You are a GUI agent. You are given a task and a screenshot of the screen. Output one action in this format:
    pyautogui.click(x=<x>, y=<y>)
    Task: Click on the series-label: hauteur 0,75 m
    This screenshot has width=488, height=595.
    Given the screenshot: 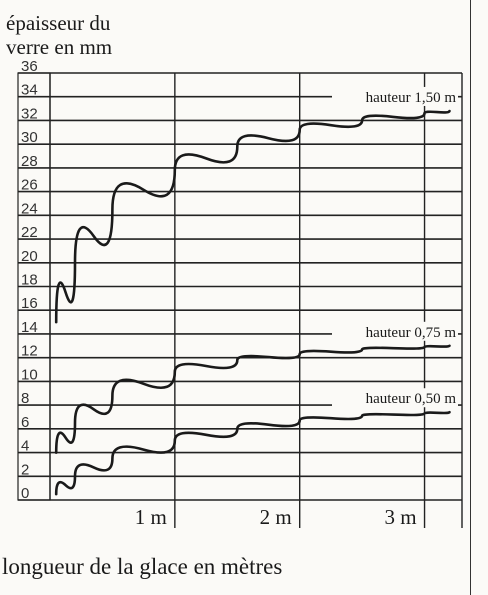 What is the action you would take?
    pyautogui.click(x=411, y=333)
    